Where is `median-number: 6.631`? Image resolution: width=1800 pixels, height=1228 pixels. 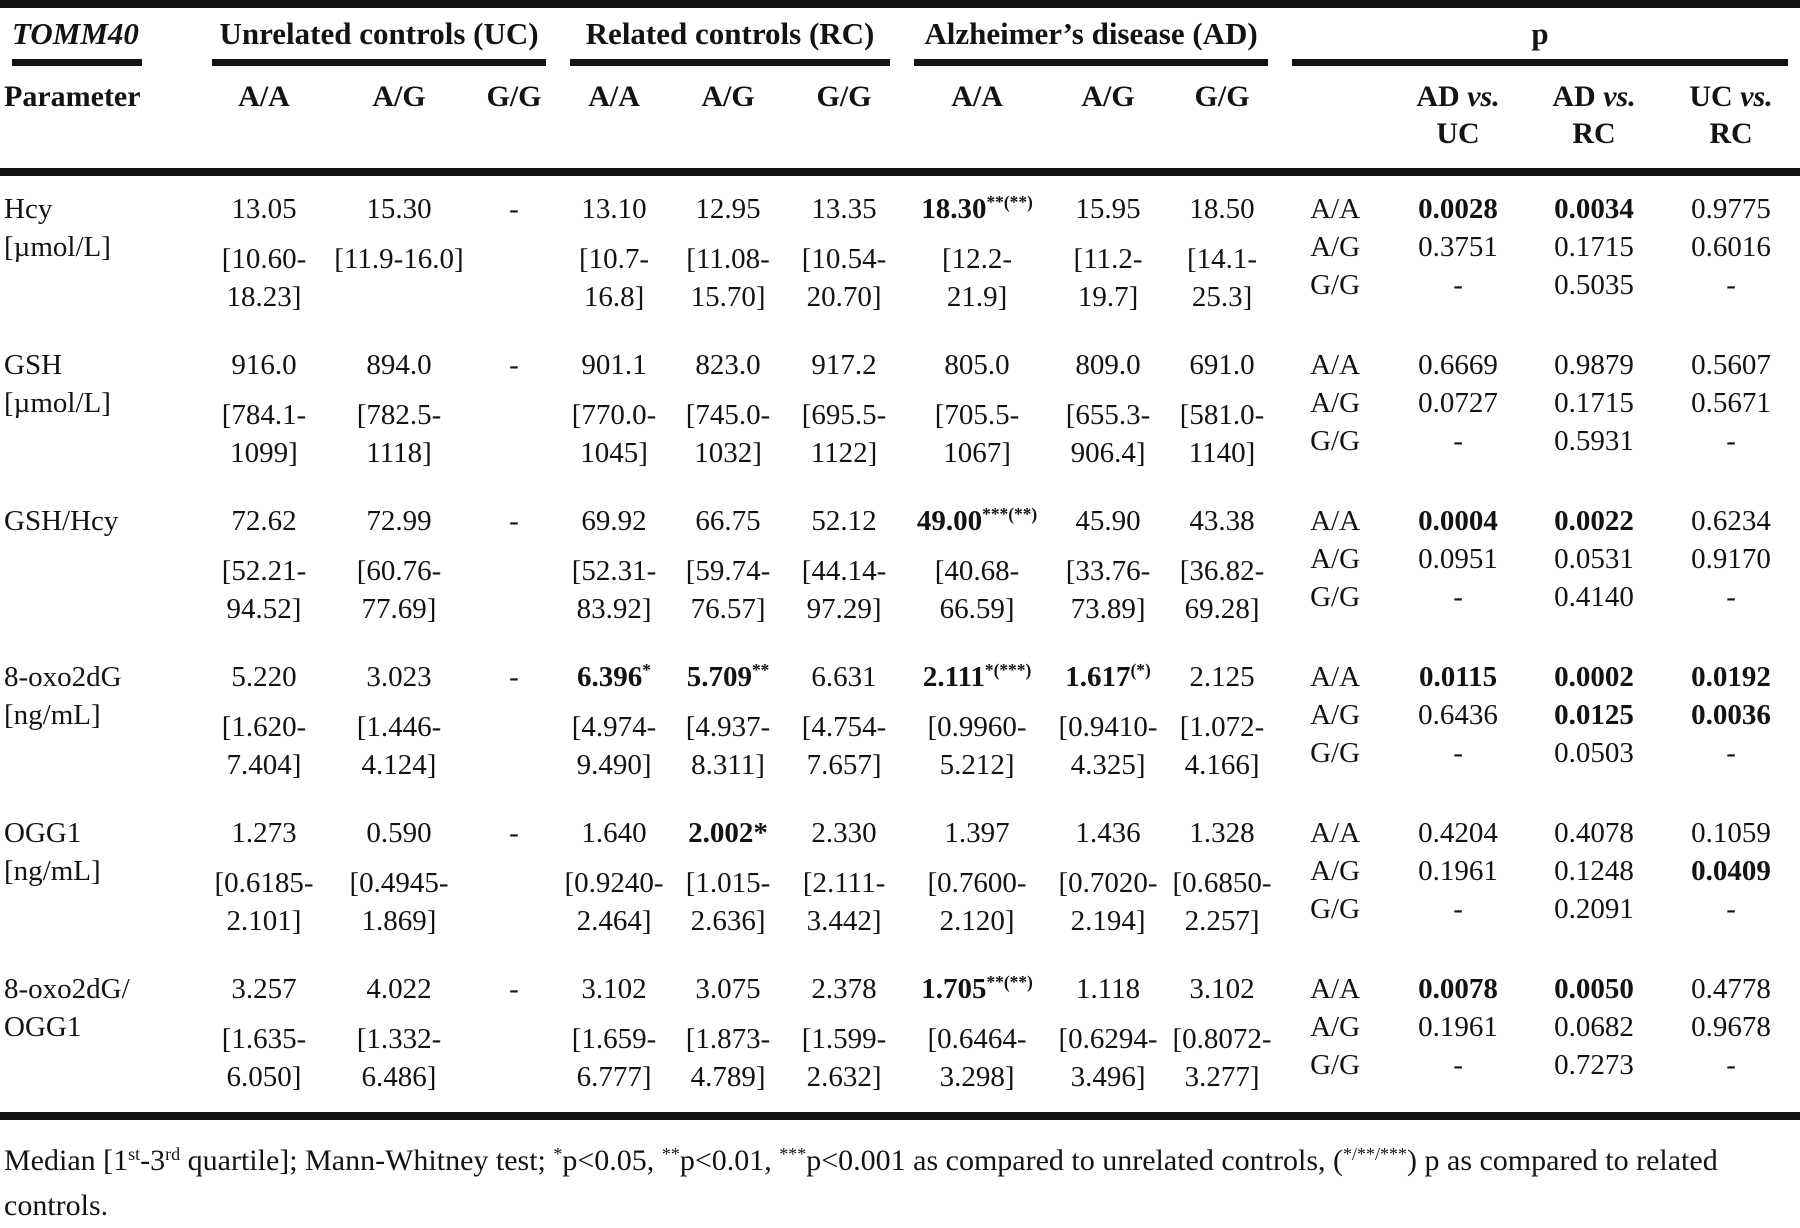 median-number: 6.631 is located at coordinates (844, 677).